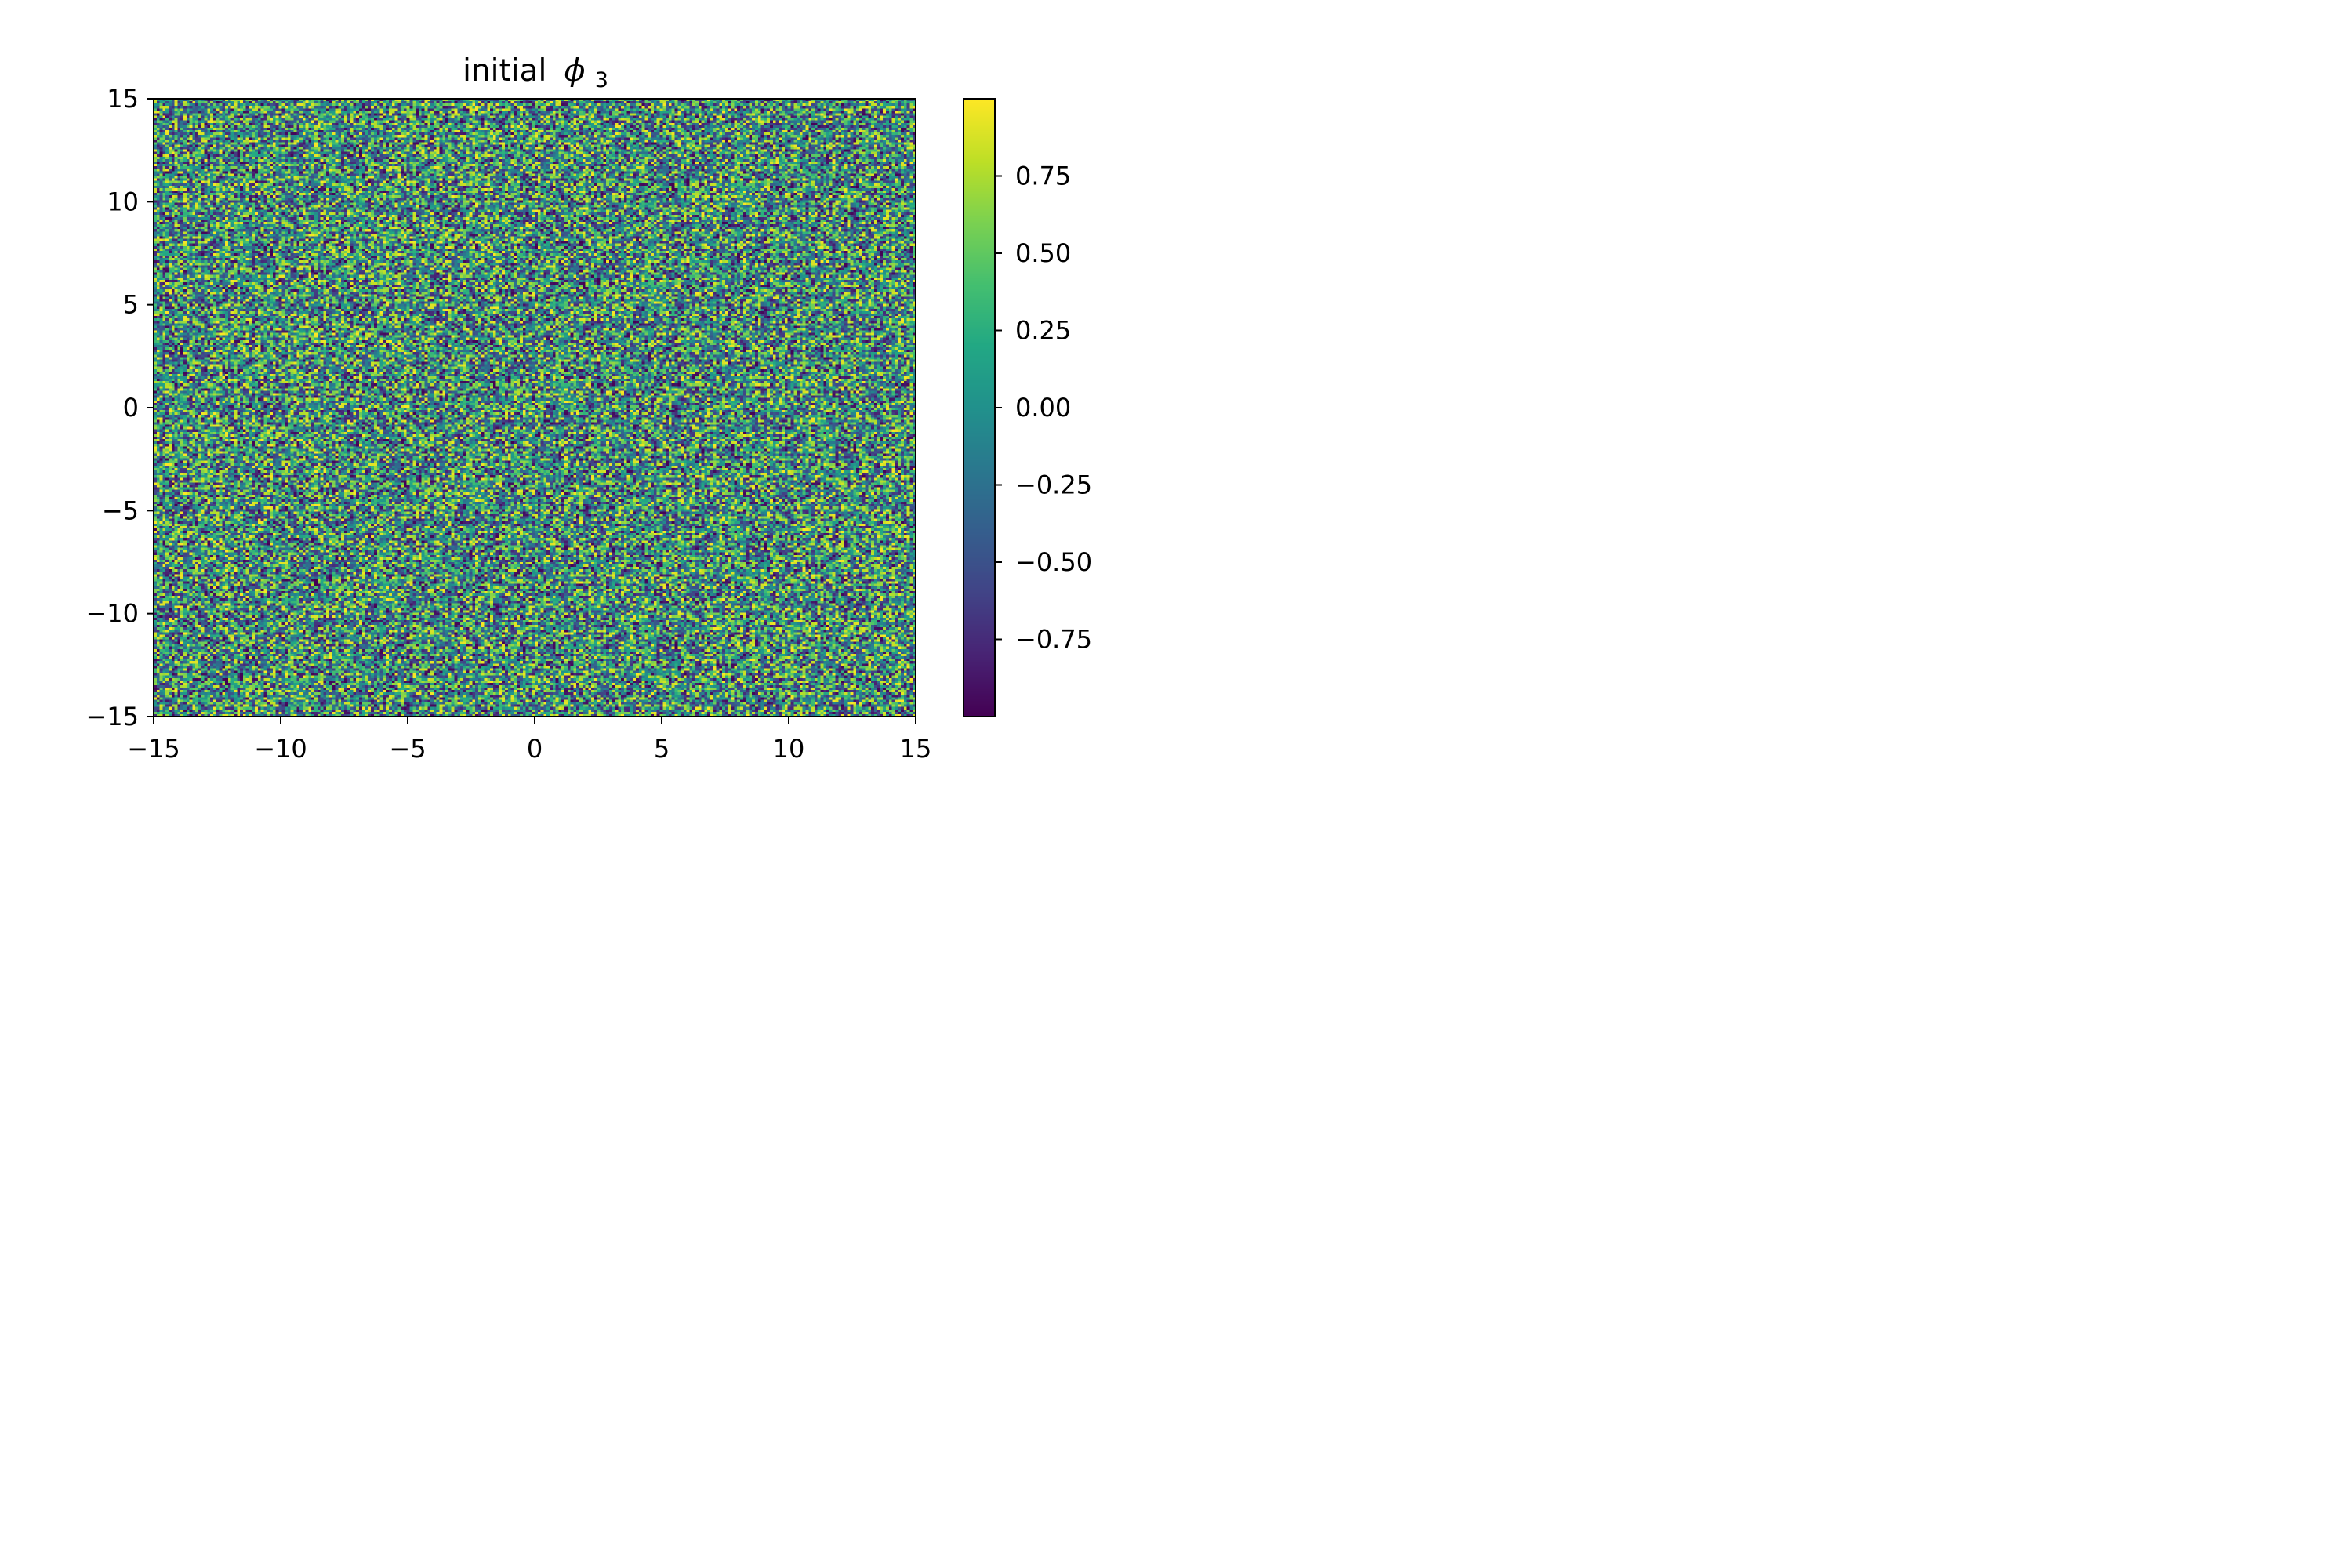 This screenshot has width=2352, height=1568. I want to click on x-tick-label: 15, so click(916, 749).